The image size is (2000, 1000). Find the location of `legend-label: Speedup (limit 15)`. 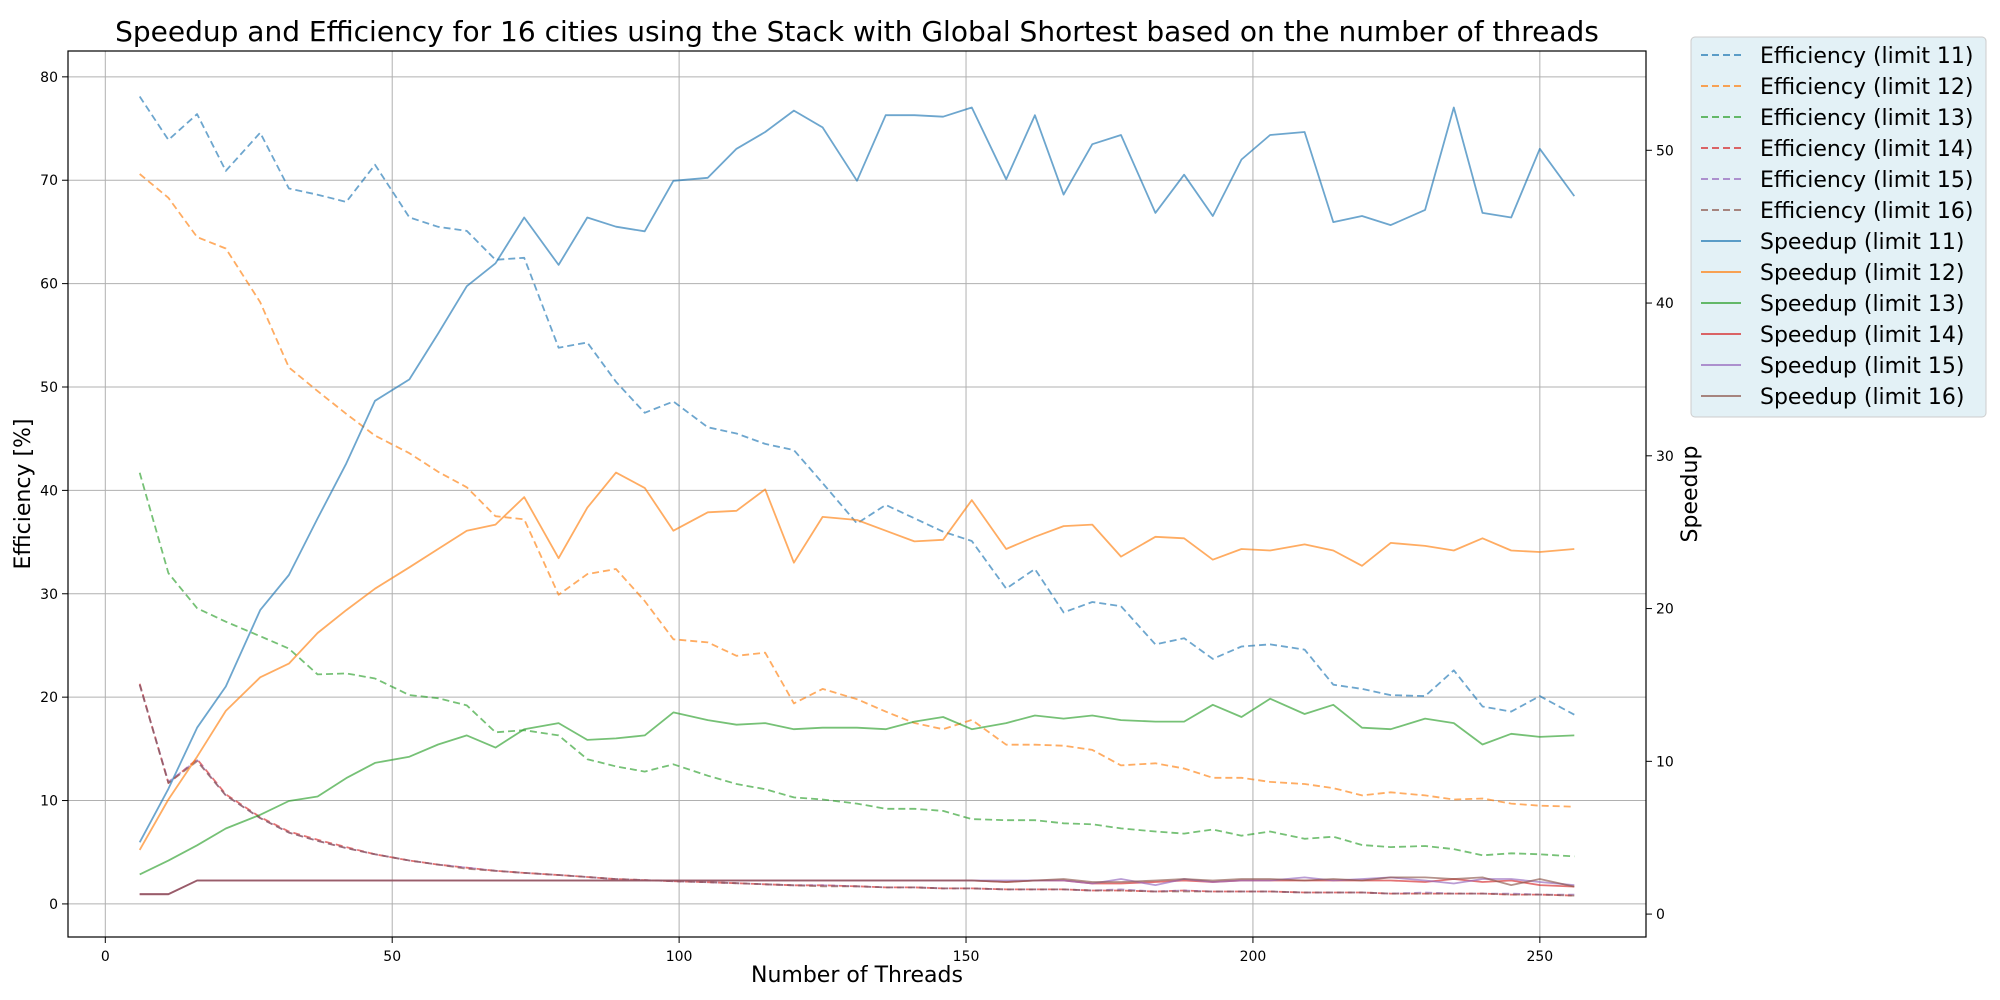

legend-label: Speedup (limit 15) is located at coordinates (1862, 366).